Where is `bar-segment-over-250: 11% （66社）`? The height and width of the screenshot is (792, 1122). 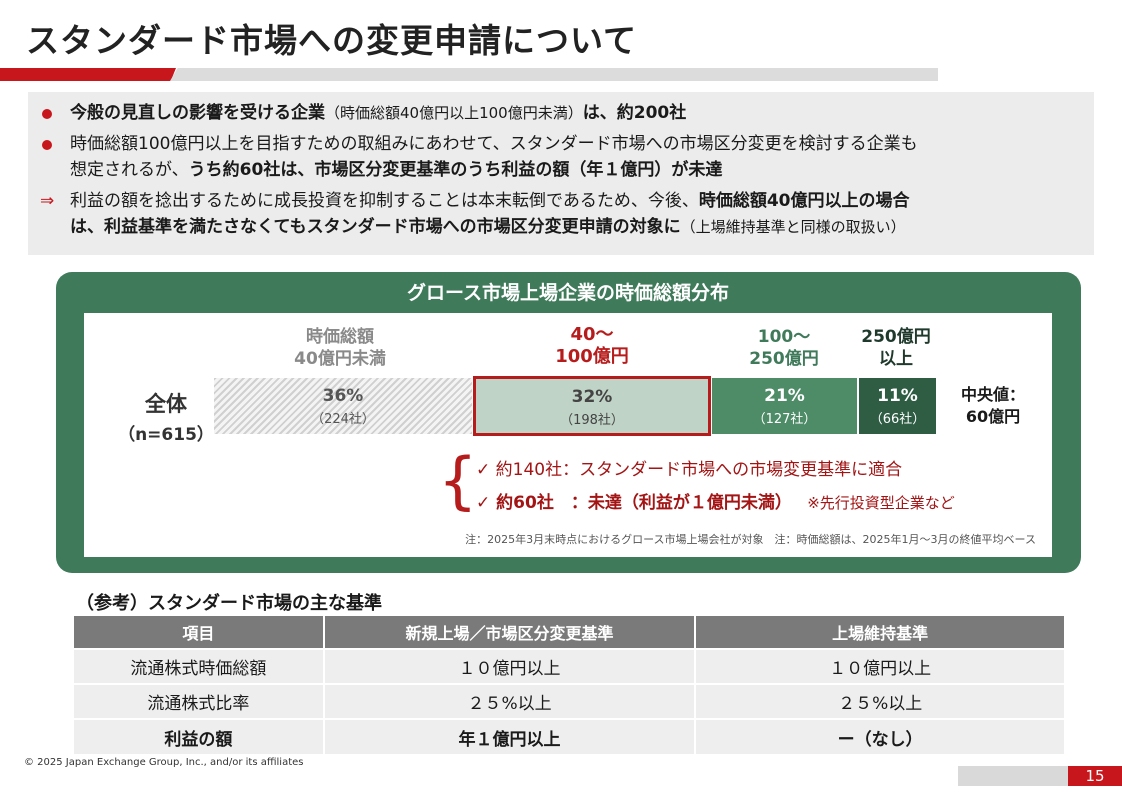 bar-segment-over-250: 11% （66社） is located at coordinates (897, 406).